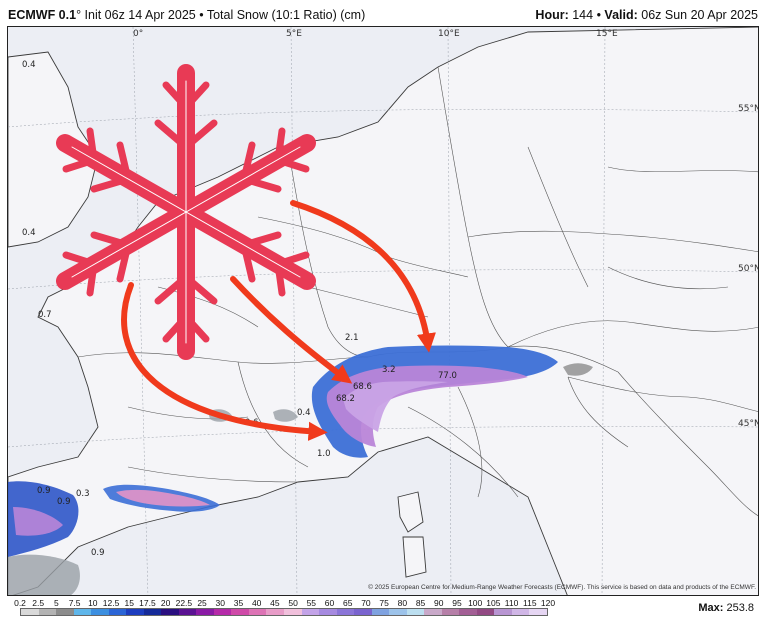 This screenshot has width=768, height=631. What do you see at coordinates (607, 34) in the screenshot?
I see `lon-label-15e: 15°E` at bounding box center [607, 34].